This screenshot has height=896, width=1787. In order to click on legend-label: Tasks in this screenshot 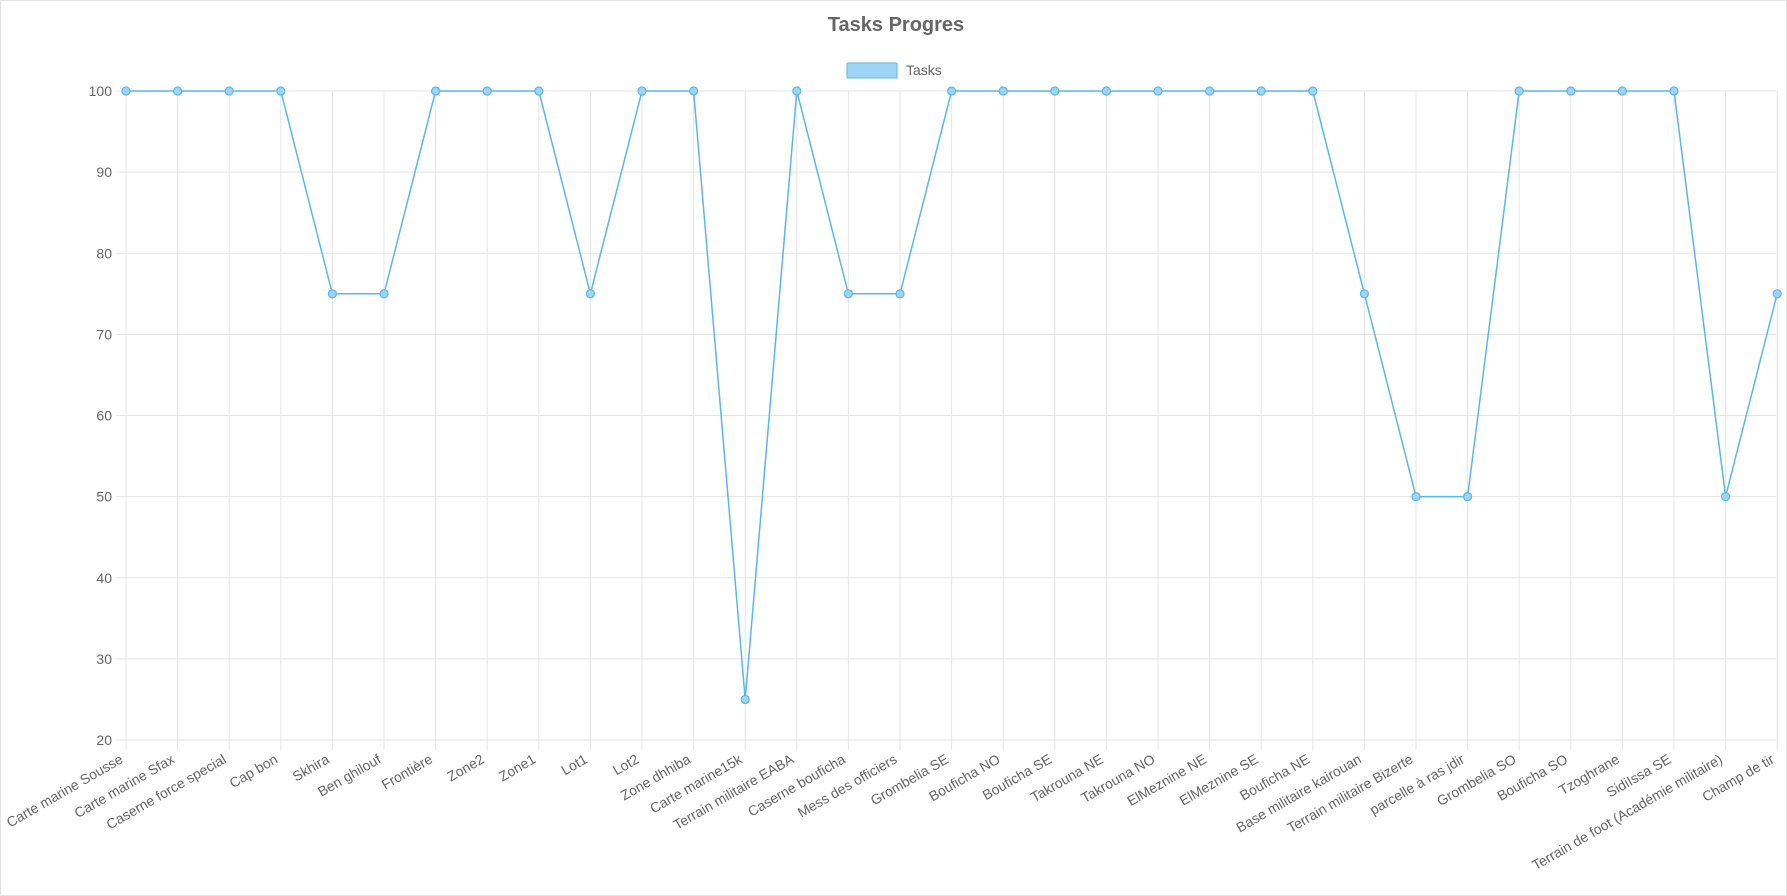, I will do `click(924, 70)`.